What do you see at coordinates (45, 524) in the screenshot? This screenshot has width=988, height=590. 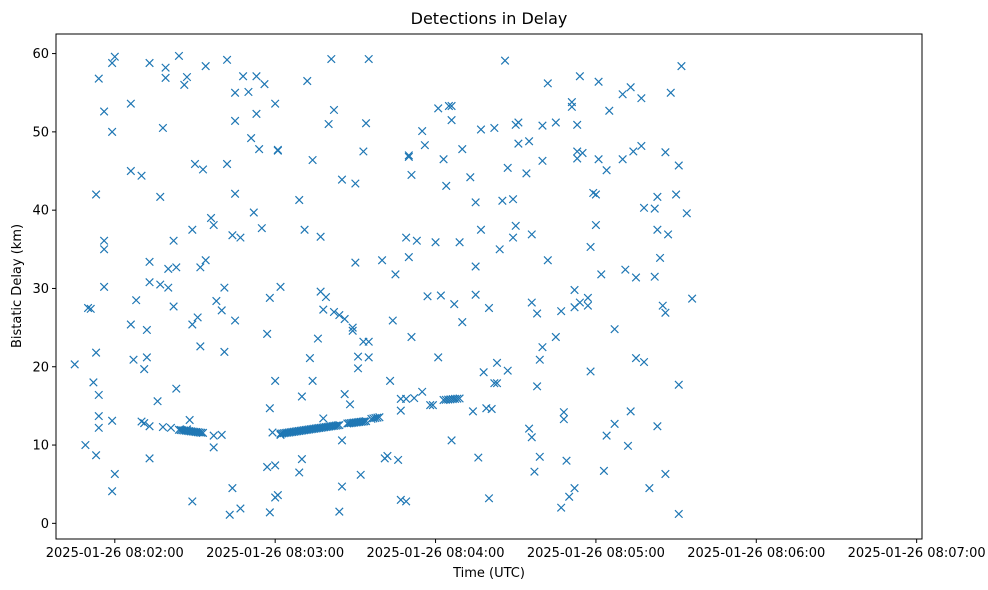 I see `y-tick-label: 0` at bounding box center [45, 524].